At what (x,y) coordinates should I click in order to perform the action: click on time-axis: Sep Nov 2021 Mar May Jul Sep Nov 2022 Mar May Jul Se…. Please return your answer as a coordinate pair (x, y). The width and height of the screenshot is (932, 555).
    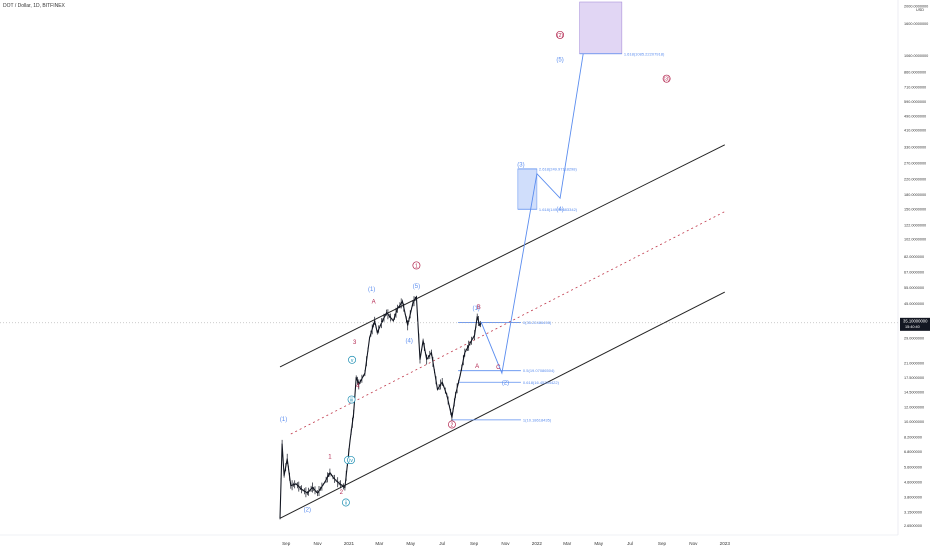
    Looking at the image, I should click on (449, 540).